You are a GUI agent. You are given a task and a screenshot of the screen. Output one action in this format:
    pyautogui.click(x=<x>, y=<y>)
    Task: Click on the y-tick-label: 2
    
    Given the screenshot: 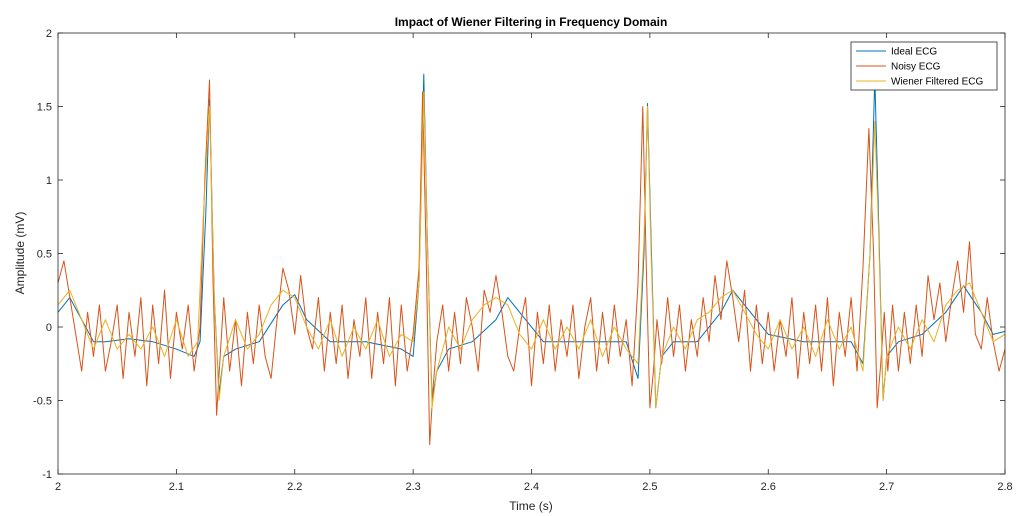 What is the action you would take?
    pyautogui.click(x=49, y=34)
    